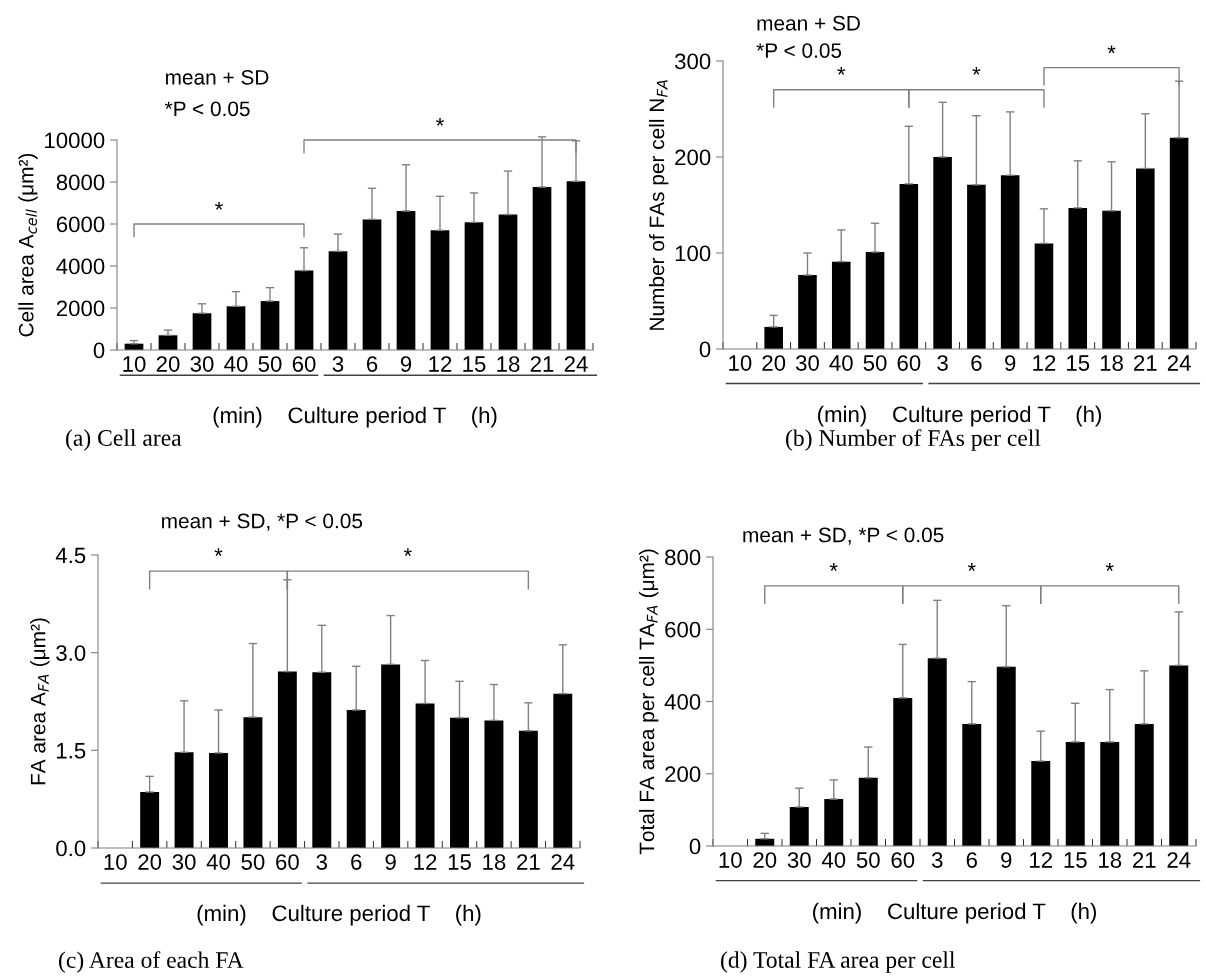 The height and width of the screenshot is (978, 1206). I want to click on y-tick-label: 1.5, so click(71, 751).